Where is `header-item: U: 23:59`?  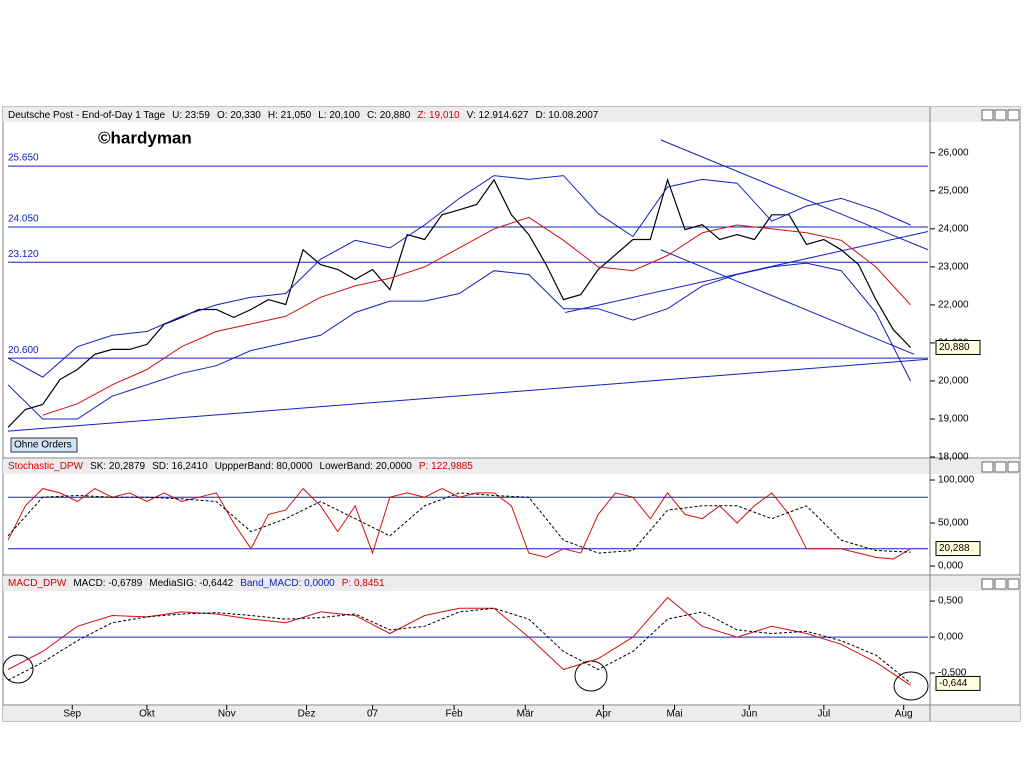
header-item: U: 23:59 is located at coordinates (191, 115).